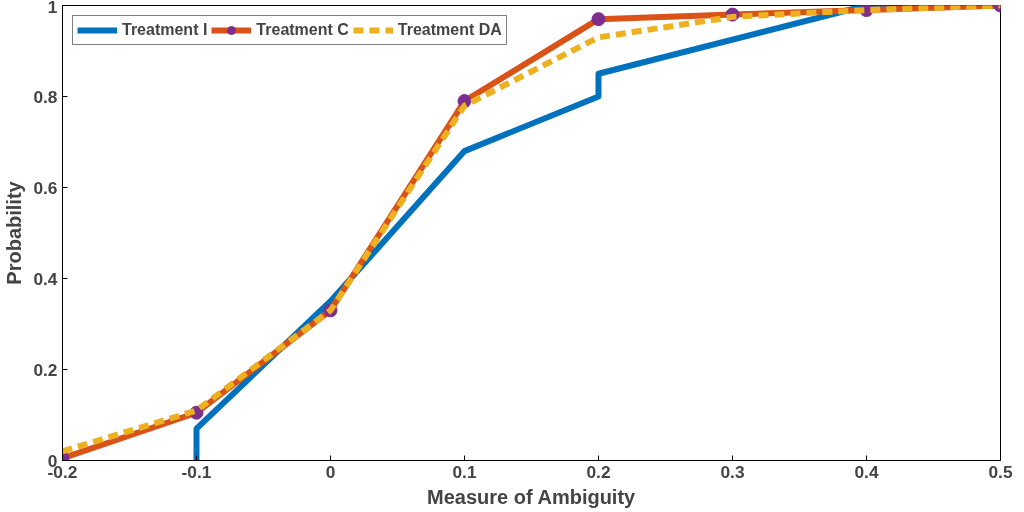  What do you see at coordinates (45, 369) in the screenshot?
I see `y-tick-label: 0.2` at bounding box center [45, 369].